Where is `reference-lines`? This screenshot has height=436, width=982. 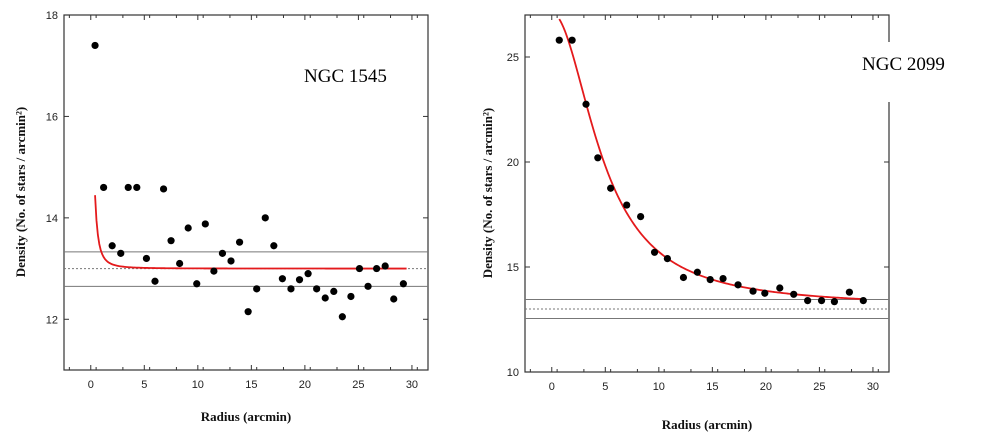 reference-lines is located at coordinates (707, 309).